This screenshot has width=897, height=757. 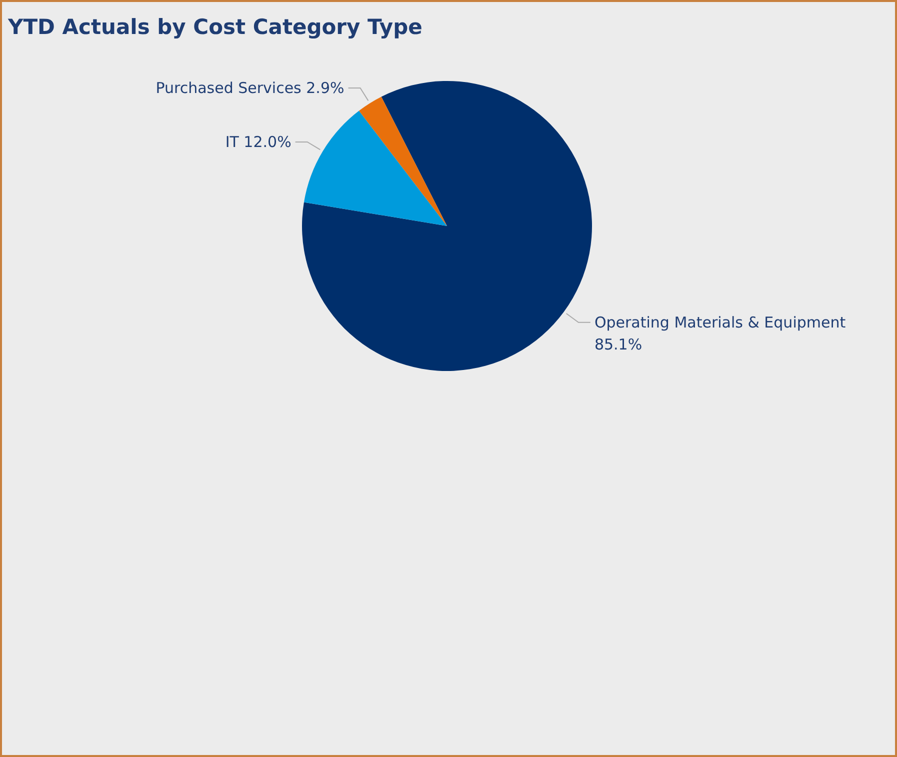 I want to click on data-label: 85.1%, so click(x=618, y=344).